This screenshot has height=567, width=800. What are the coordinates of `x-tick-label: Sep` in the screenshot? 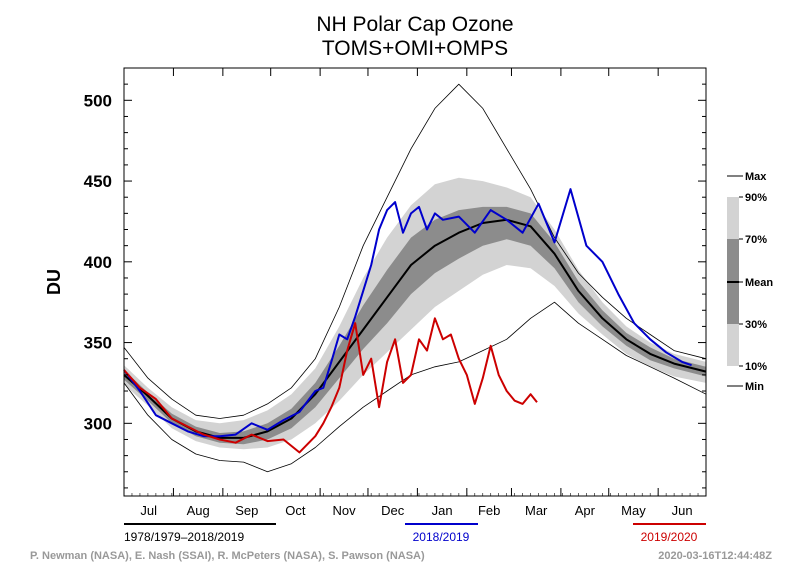 It's located at (246, 510).